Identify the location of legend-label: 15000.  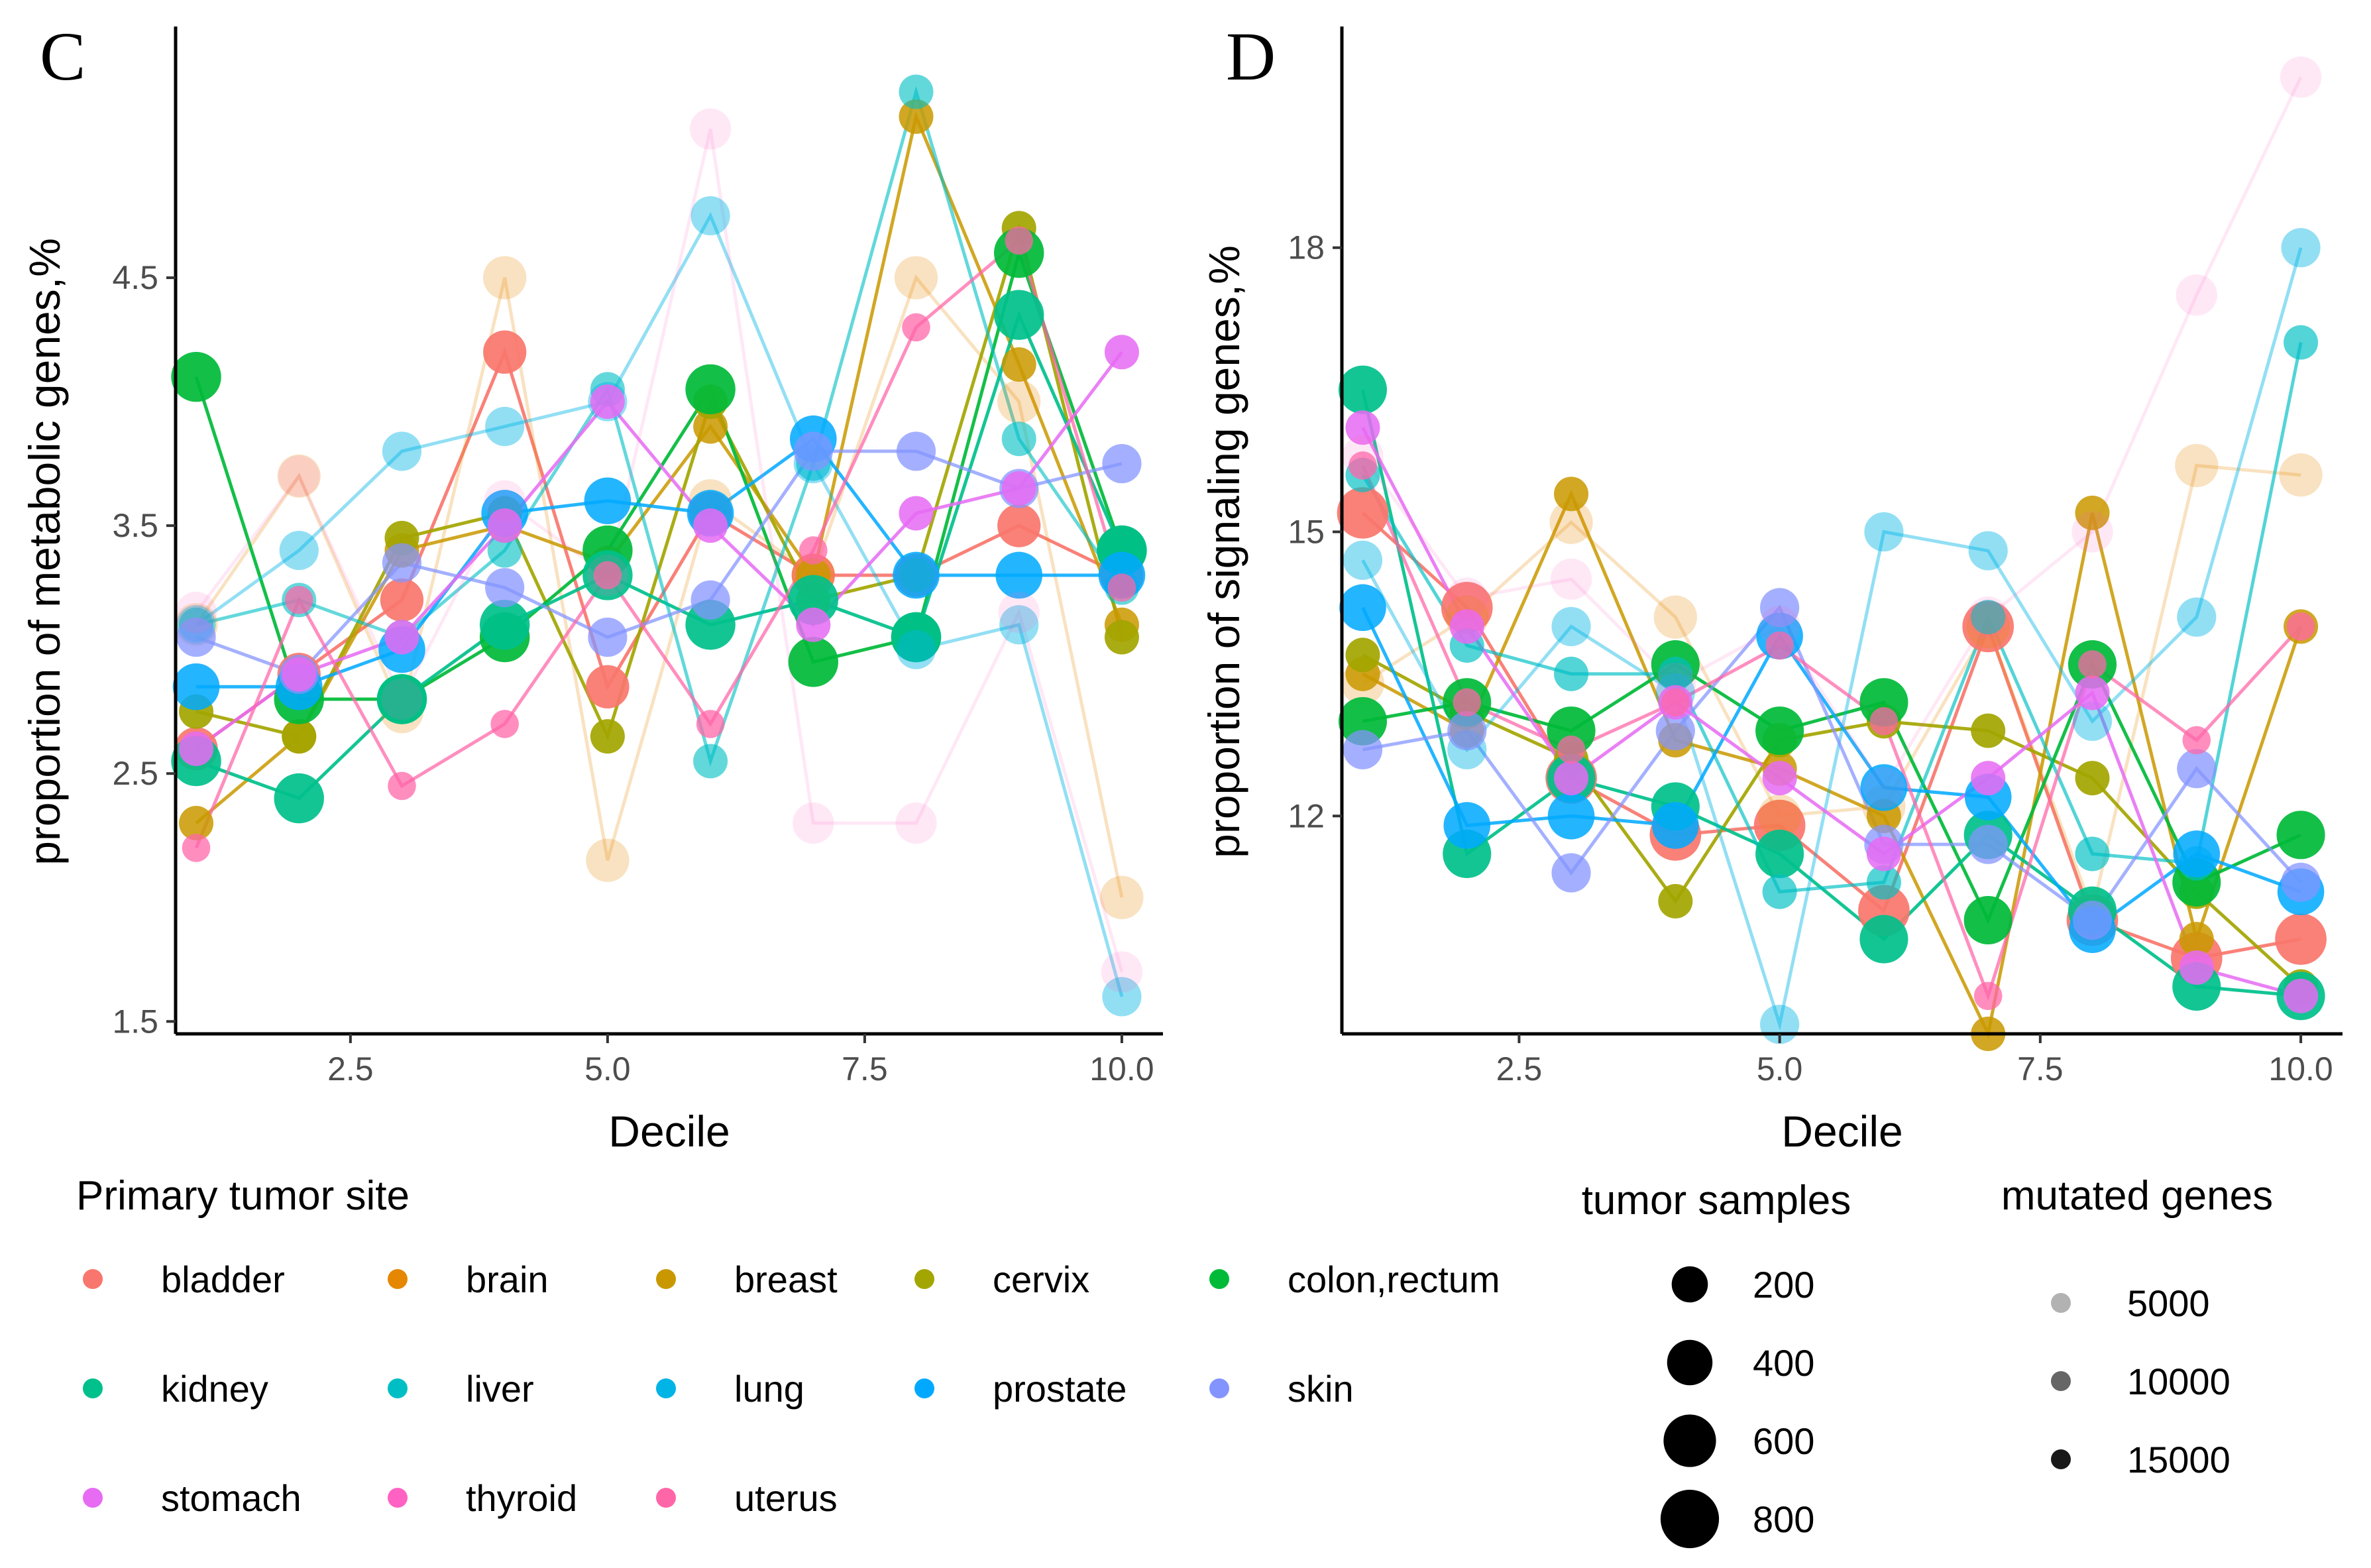
(2179, 1460).